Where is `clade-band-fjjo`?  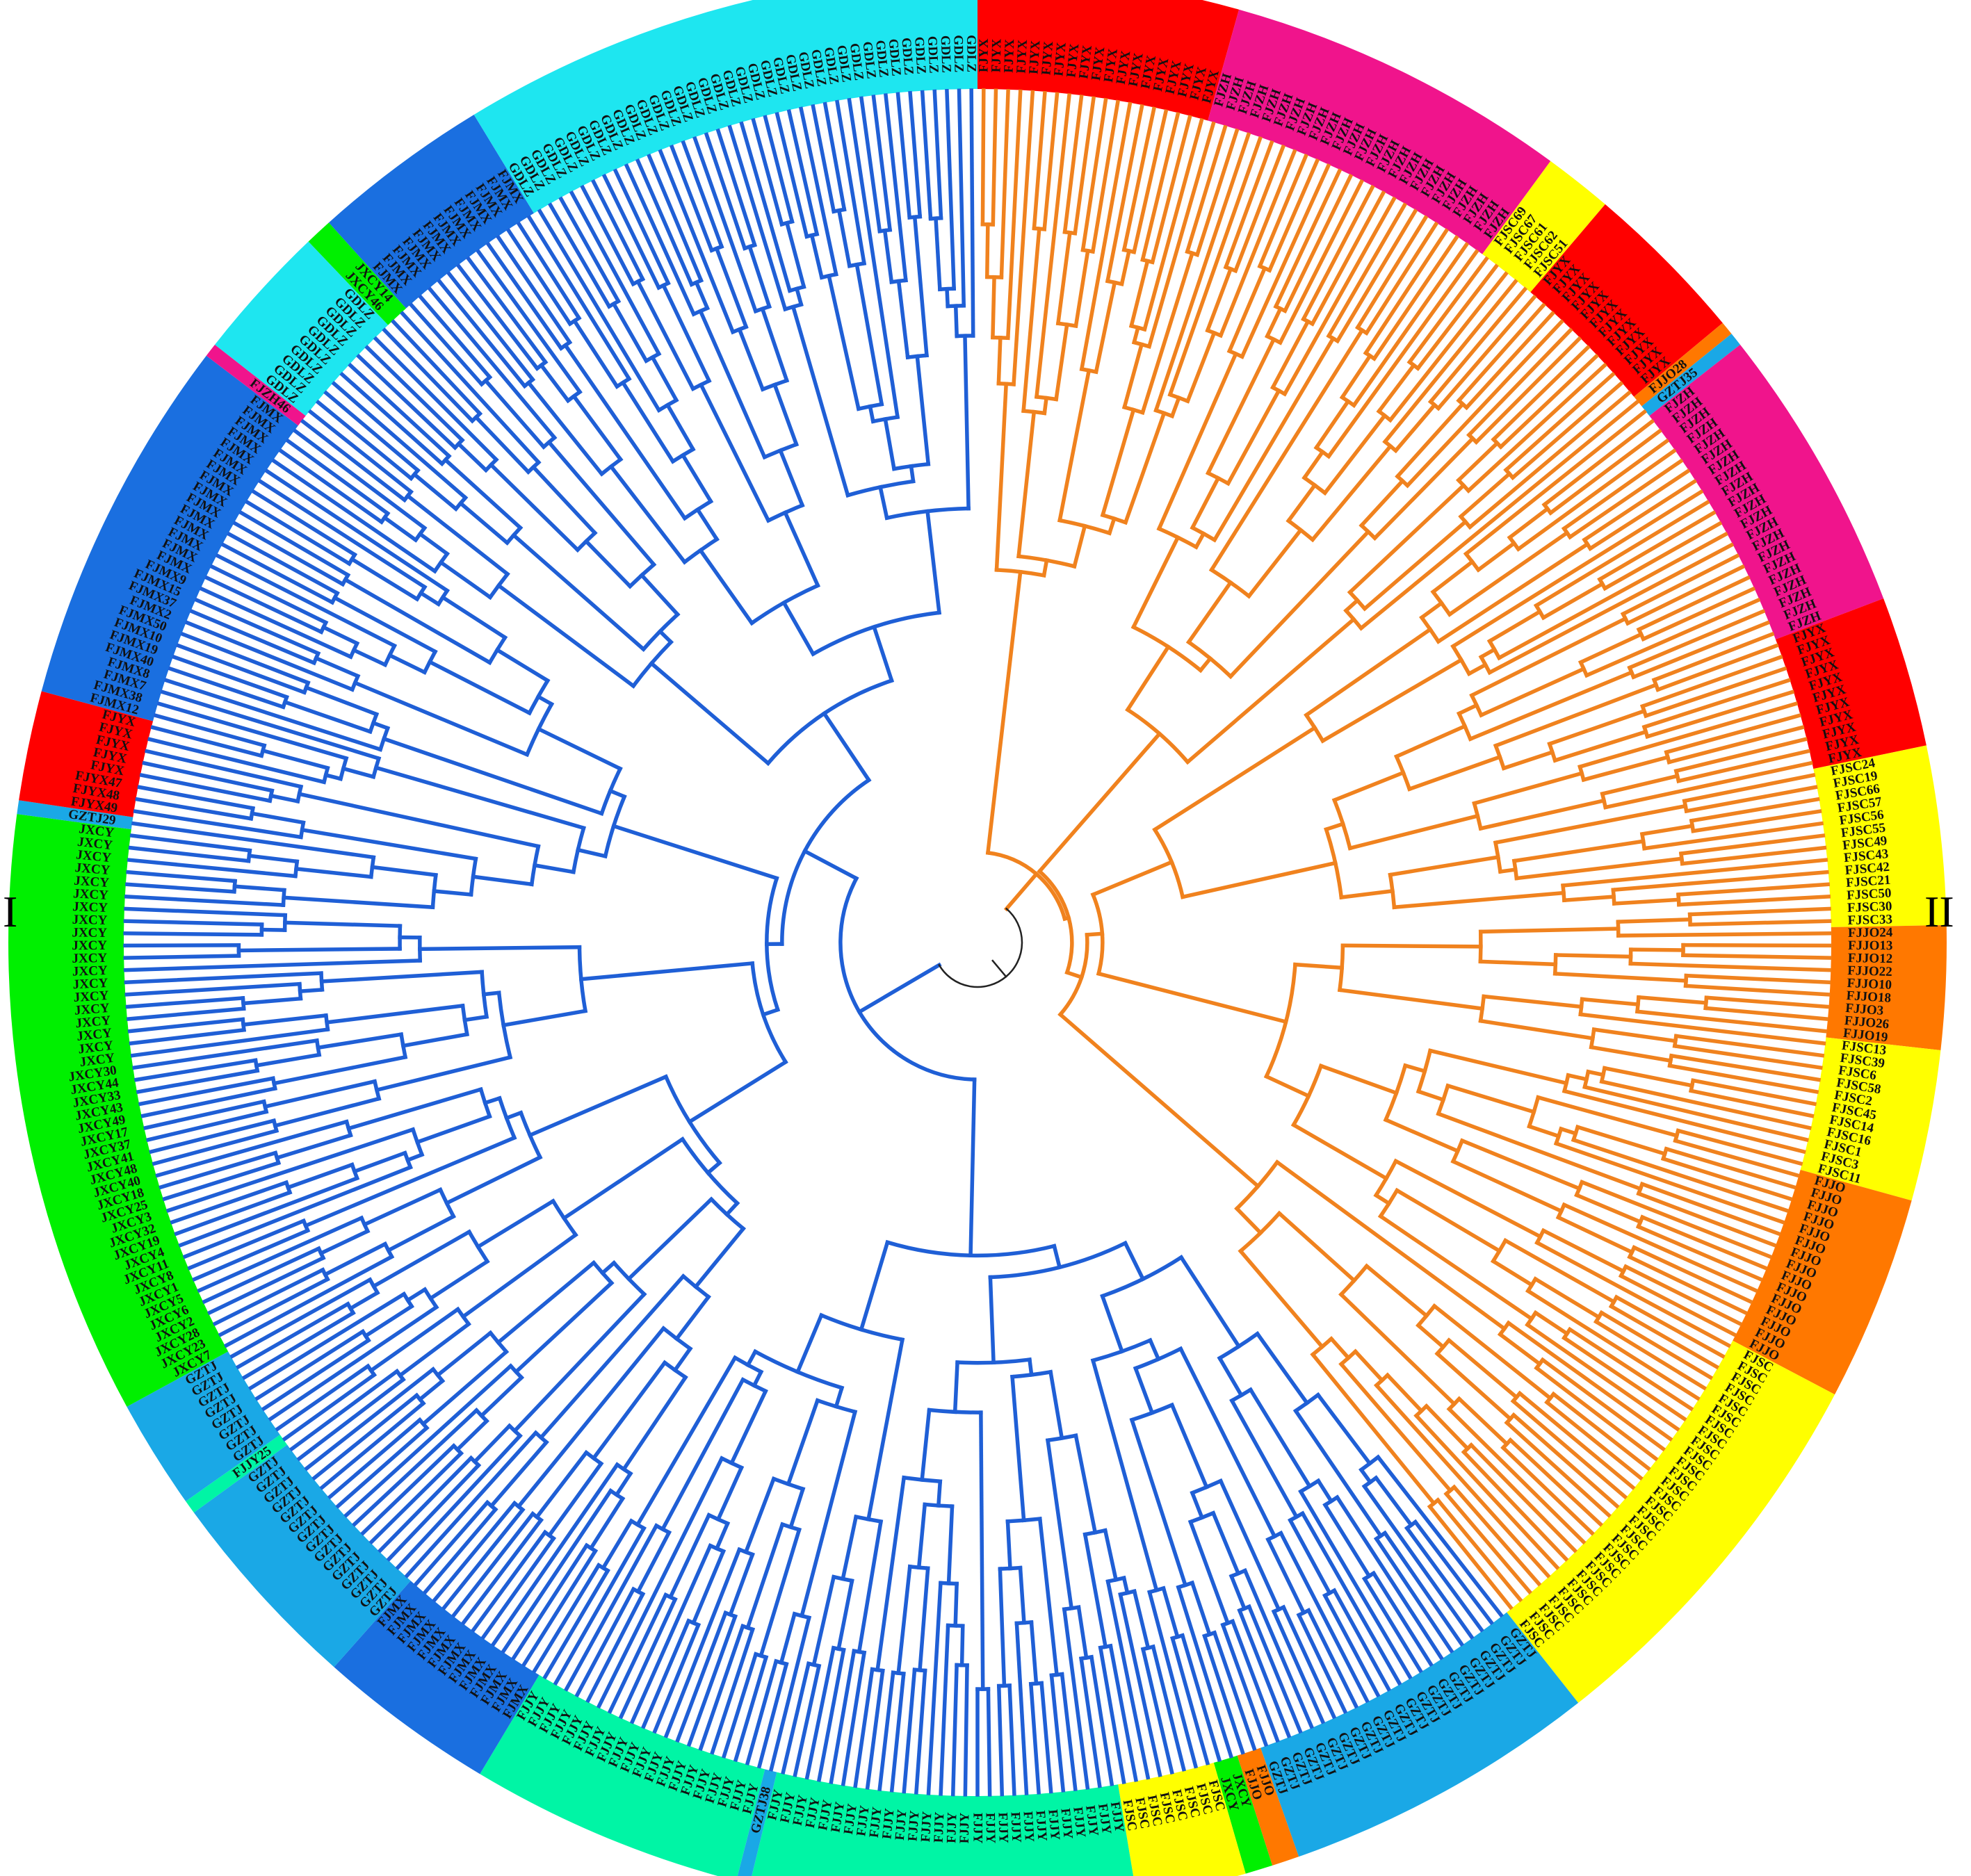 clade-band-fjjo is located at coordinates (1886, 987).